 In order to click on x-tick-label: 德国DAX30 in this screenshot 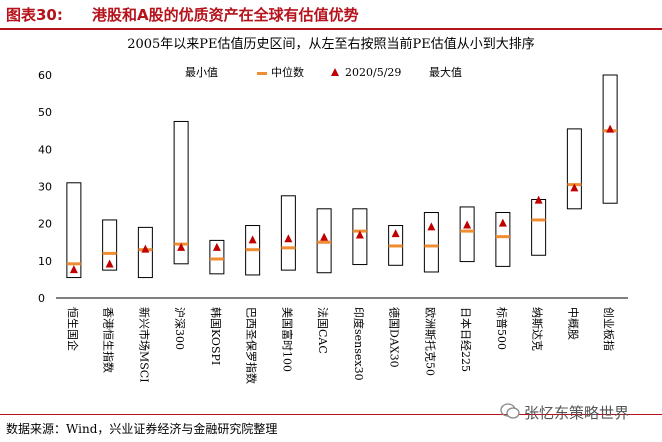, I will do `click(395, 337)`.